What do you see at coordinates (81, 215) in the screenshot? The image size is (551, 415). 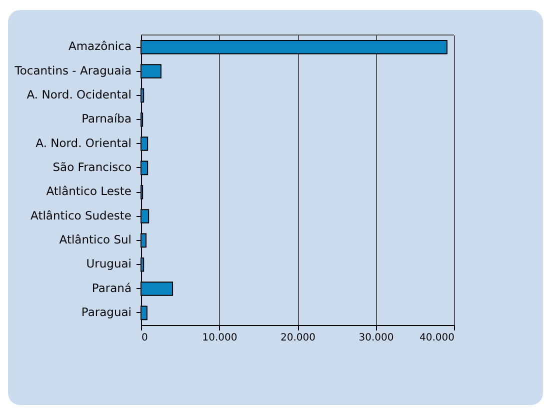 I see `y-tick-label: Atlântico Sudeste` at bounding box center [81, 215].